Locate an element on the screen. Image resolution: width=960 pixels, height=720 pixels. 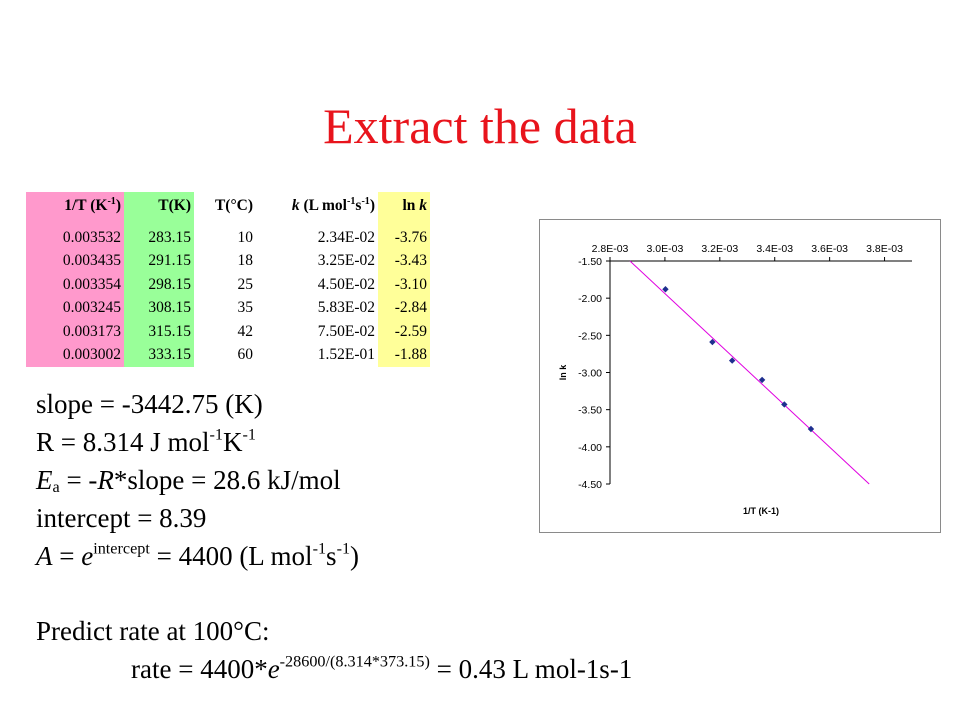
cell-temperature-kelvin: 333.15 is located at coordinates (159, 355).